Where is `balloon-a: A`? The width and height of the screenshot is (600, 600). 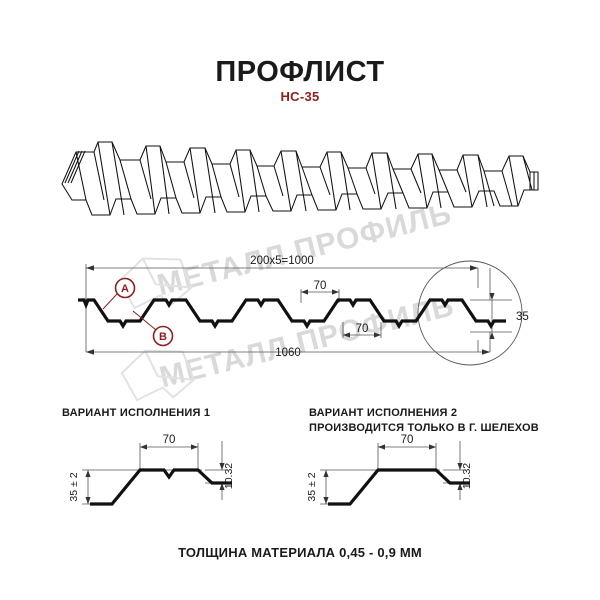
balloon-a: A is located at coordinates (119, 293).